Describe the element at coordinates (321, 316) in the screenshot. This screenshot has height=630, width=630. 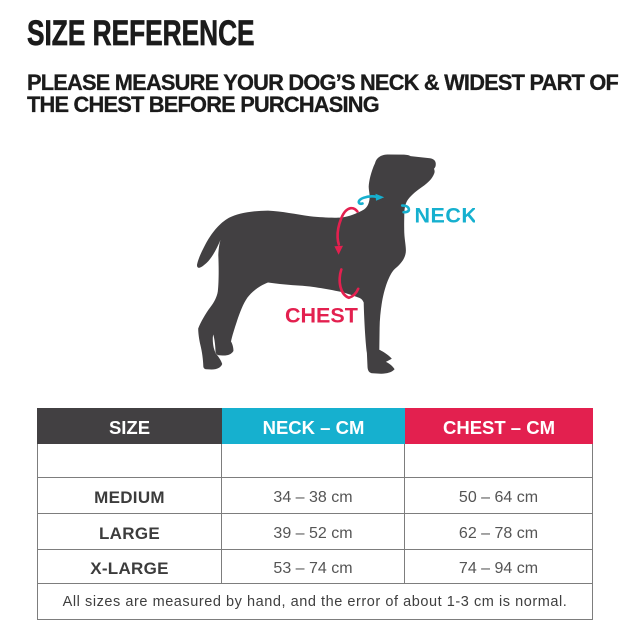
I see `svg-text: CHEST` at that location.